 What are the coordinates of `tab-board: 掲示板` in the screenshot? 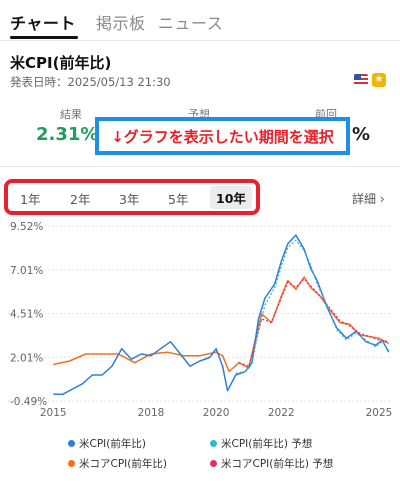 It's located at (121, 23).